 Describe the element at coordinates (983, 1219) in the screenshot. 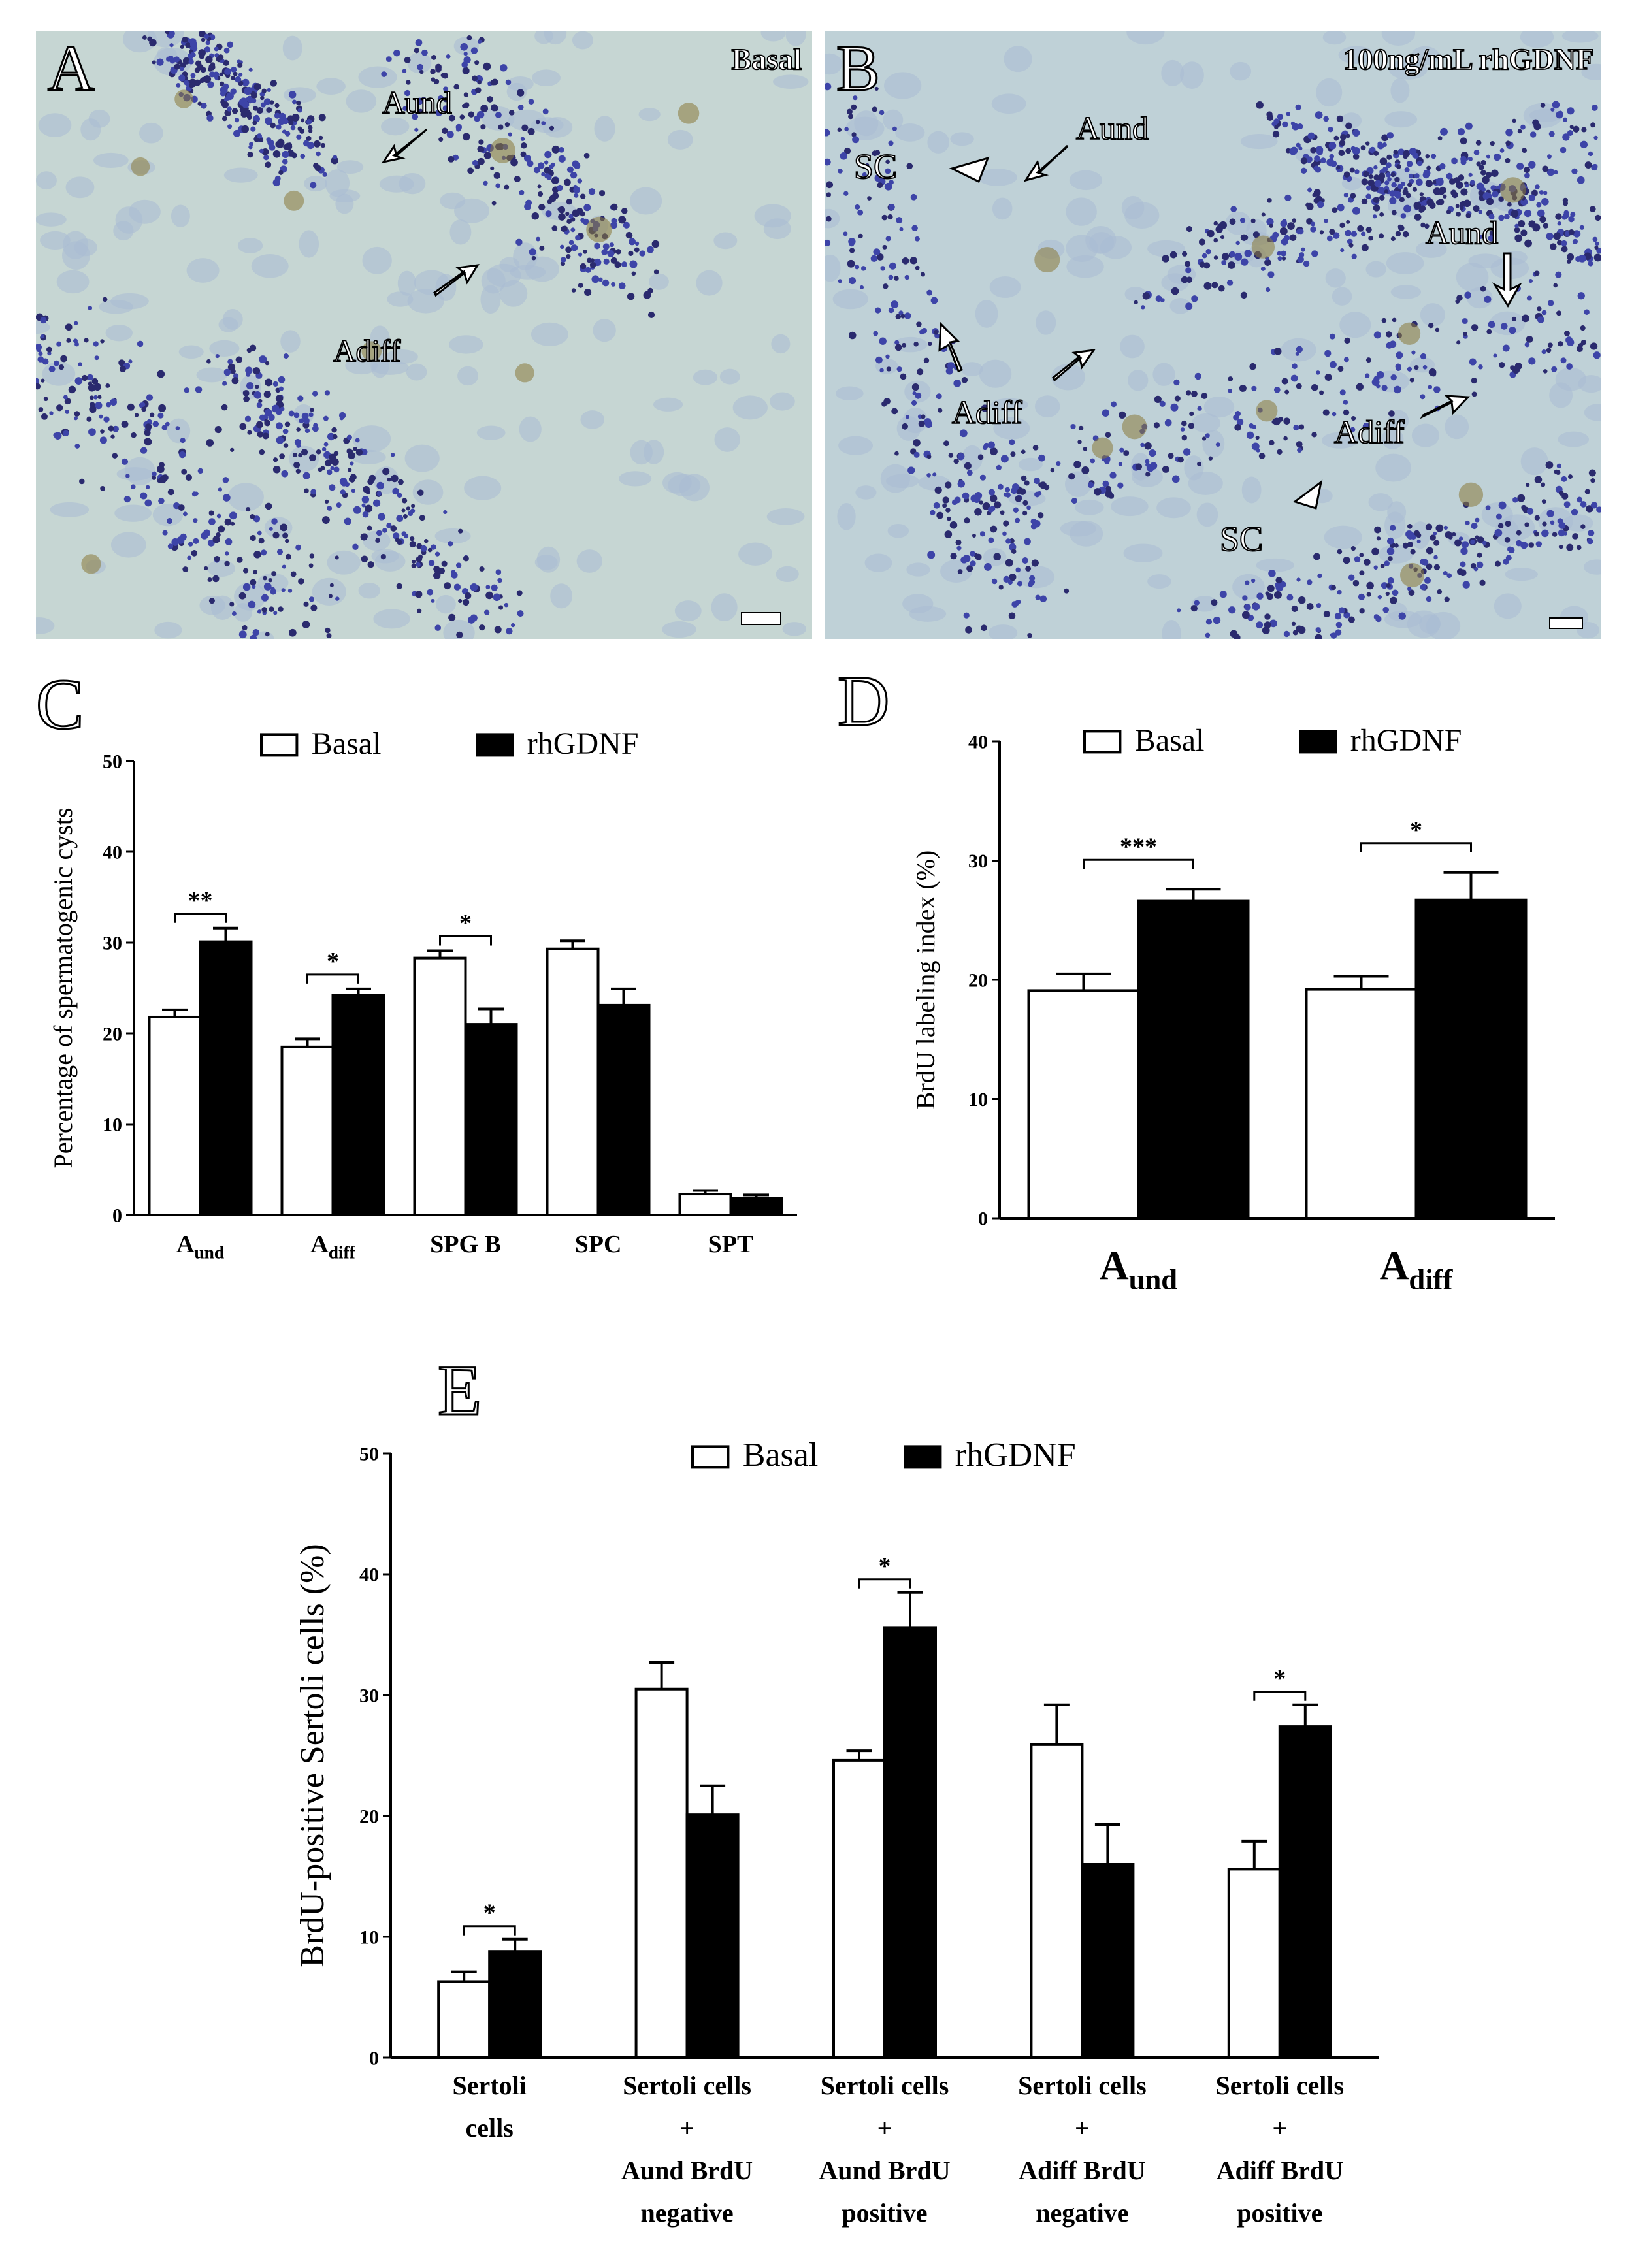

I see `y-tick-label: 0` at that location.